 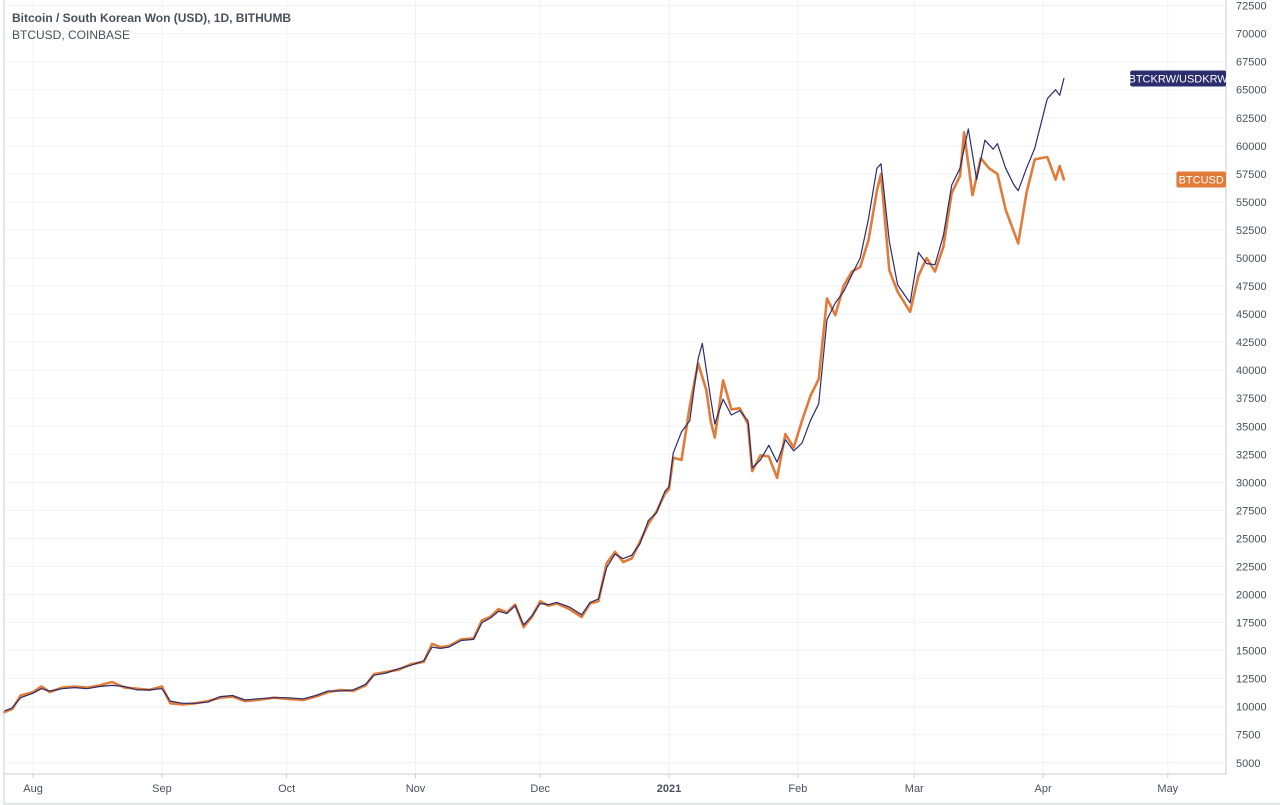 I want to click on y-tick-label: 32500, so click(x=1251, y=455).